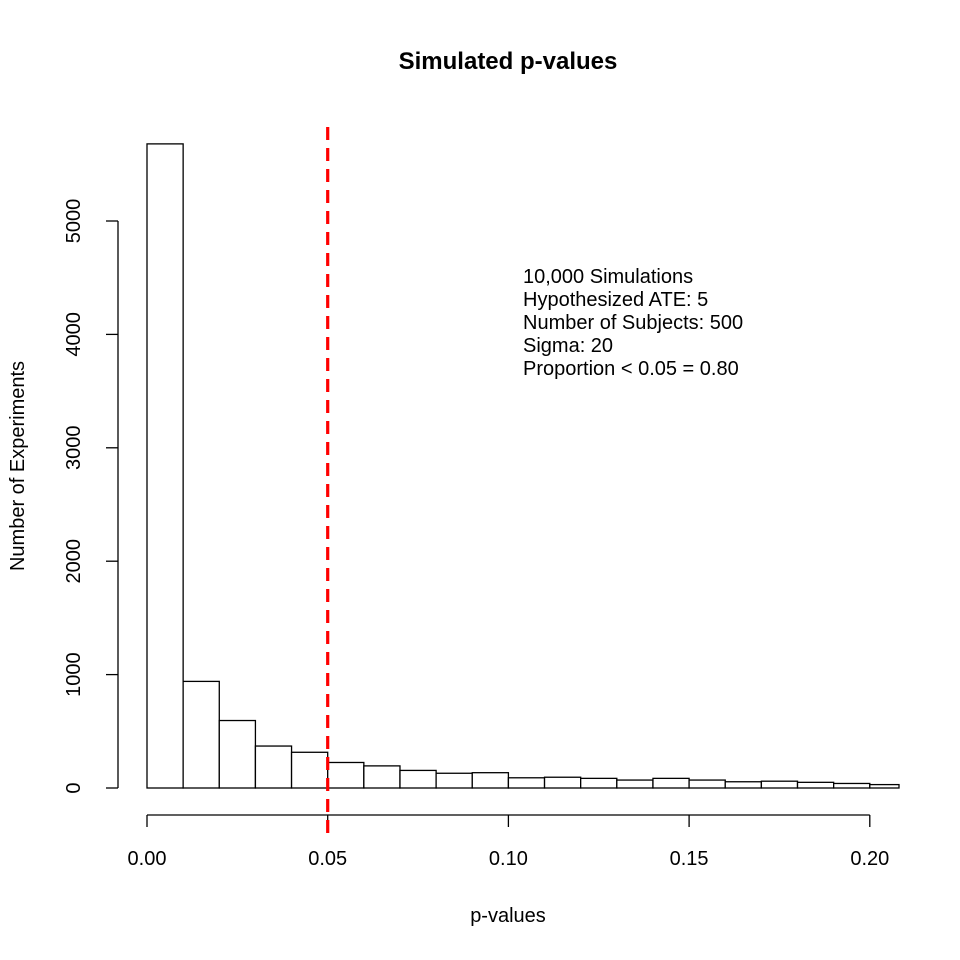 The height and width of the screenshot is (960, 960). What do you see at coordinates (508, 859) in the screenshot?
I see `x-tick-label: 0.10` at bounding box center [508, 859].